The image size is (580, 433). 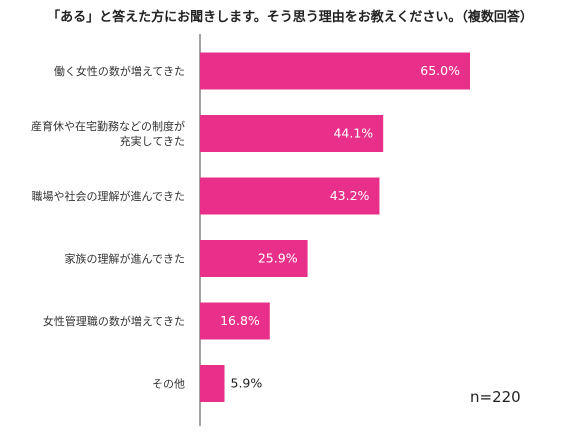 What do you see at coordinates (108, 196) in the screenshot?
I see `category-label-2: 職場や社会の理解が進んできた` at bounding box center [108, 196].